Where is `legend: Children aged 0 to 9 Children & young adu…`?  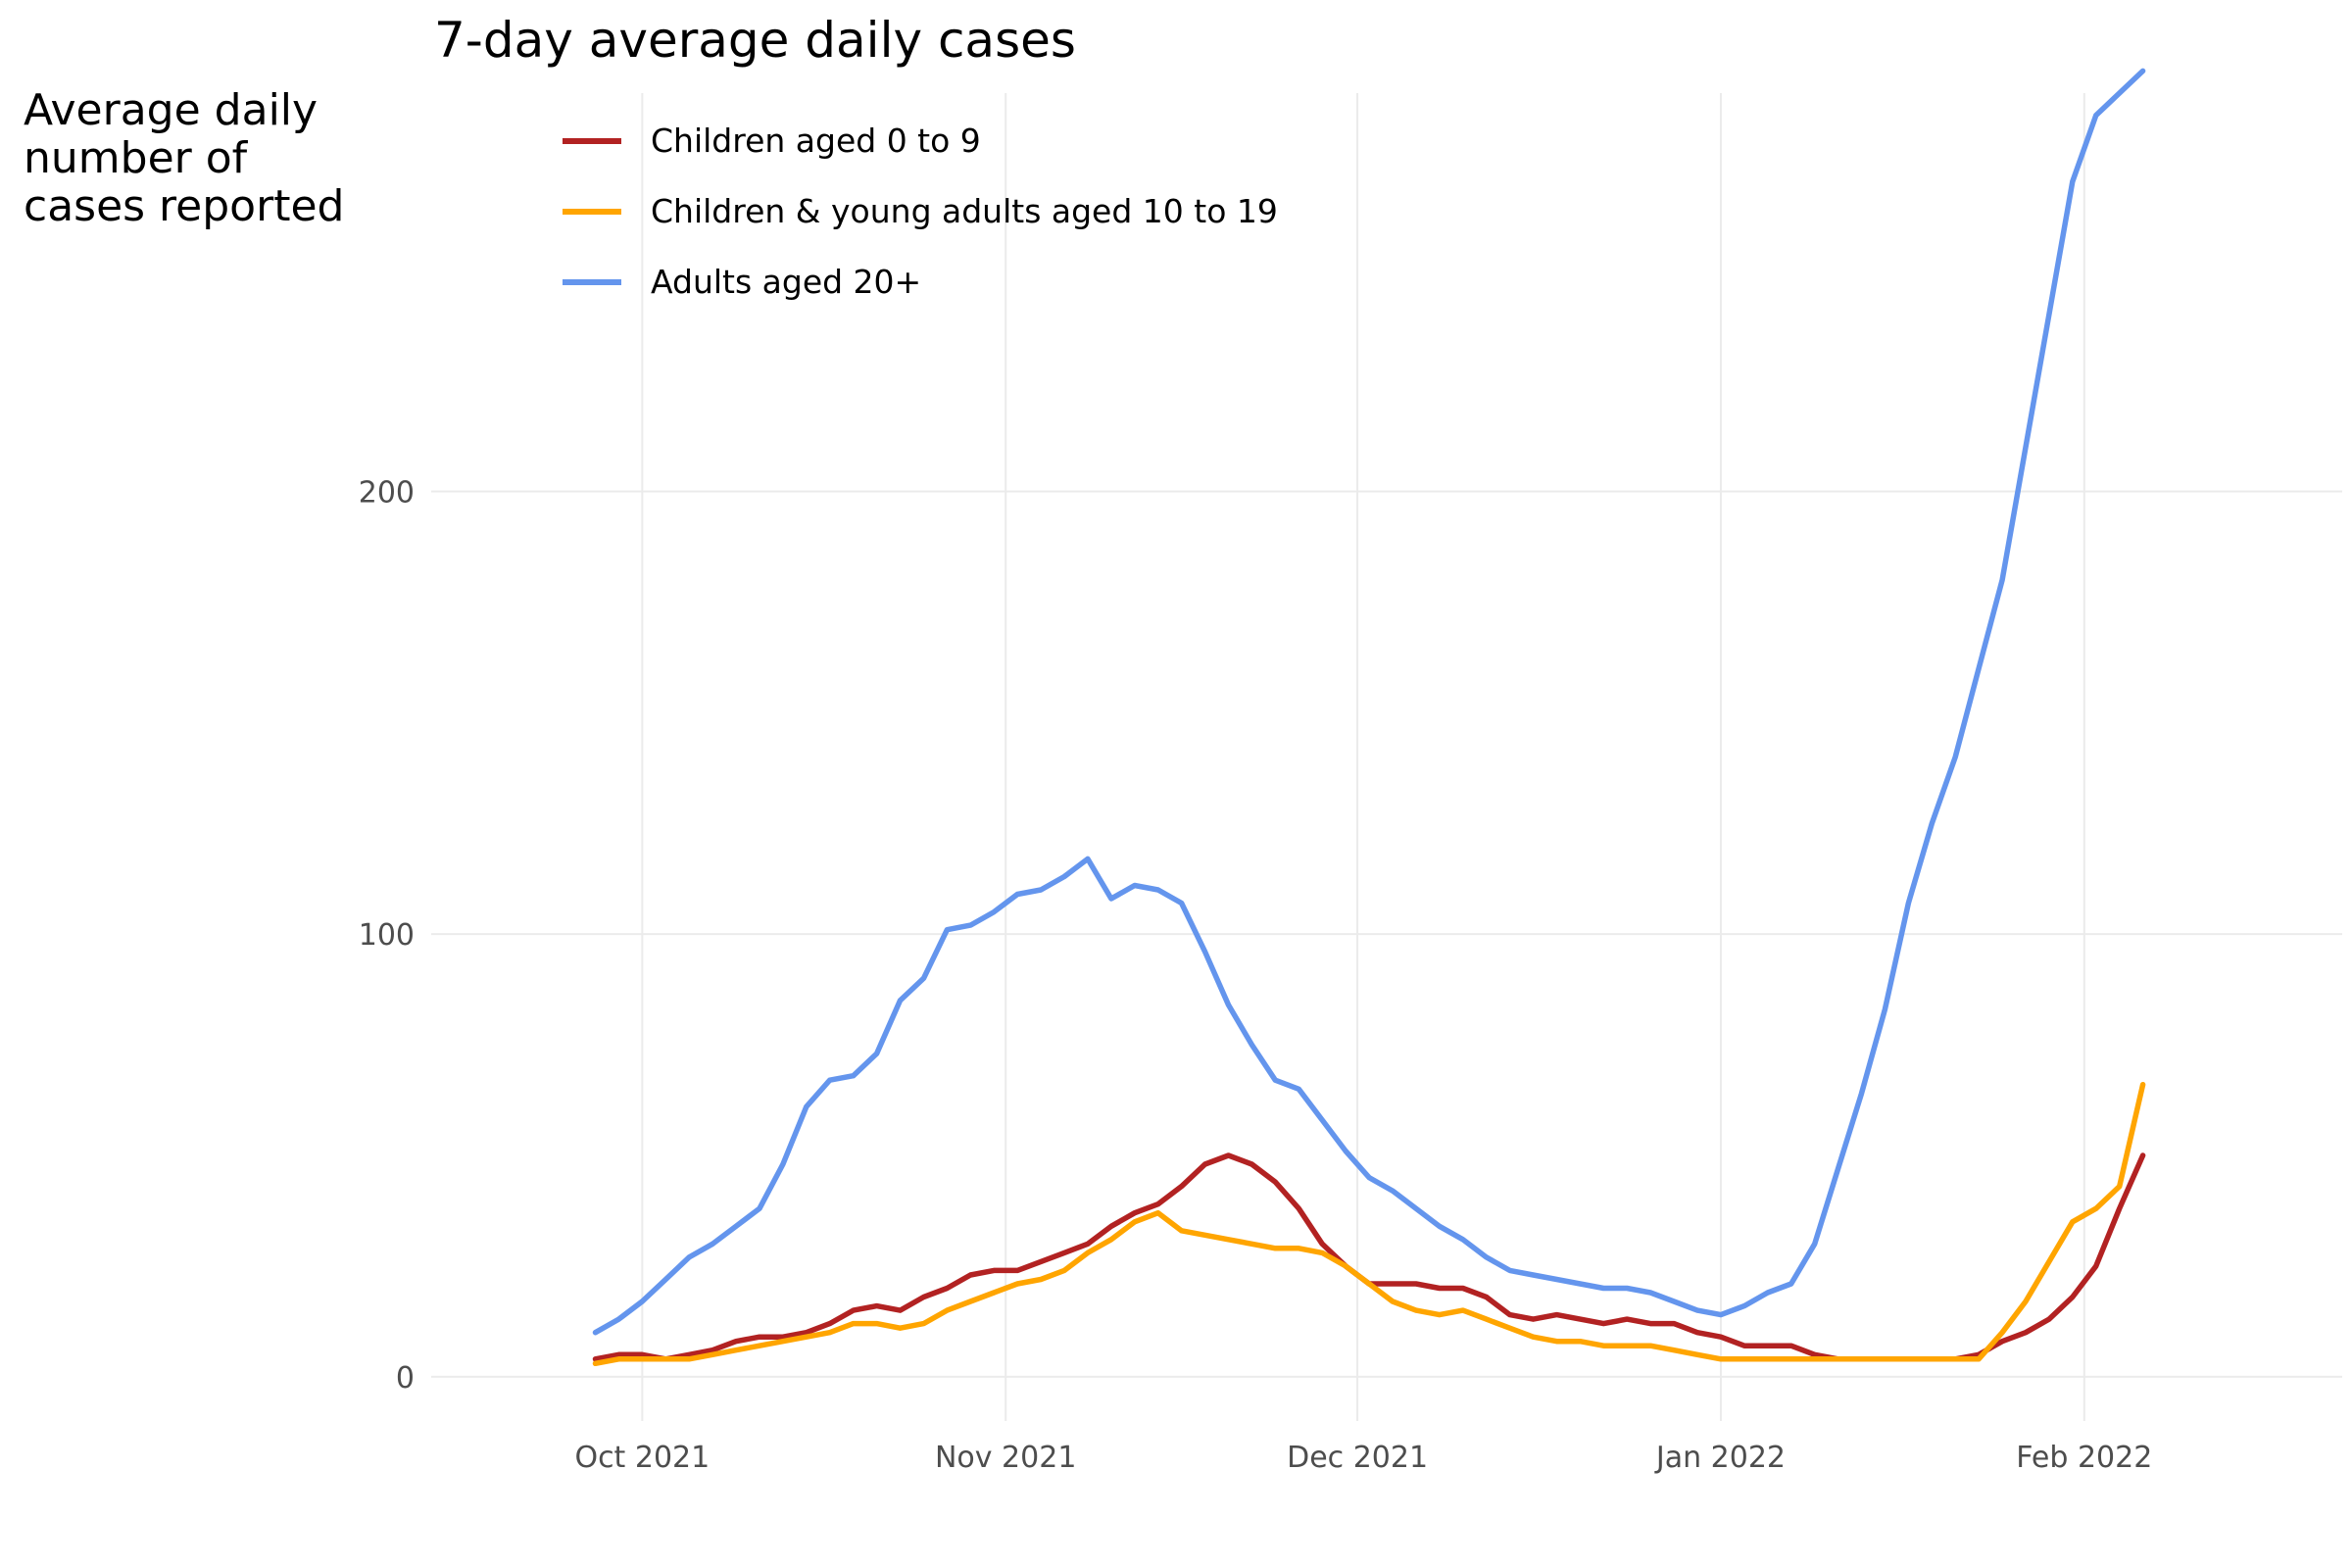
legend: Children aged 0 to 9 Children & young adu… is located at coordinates (920, 211).